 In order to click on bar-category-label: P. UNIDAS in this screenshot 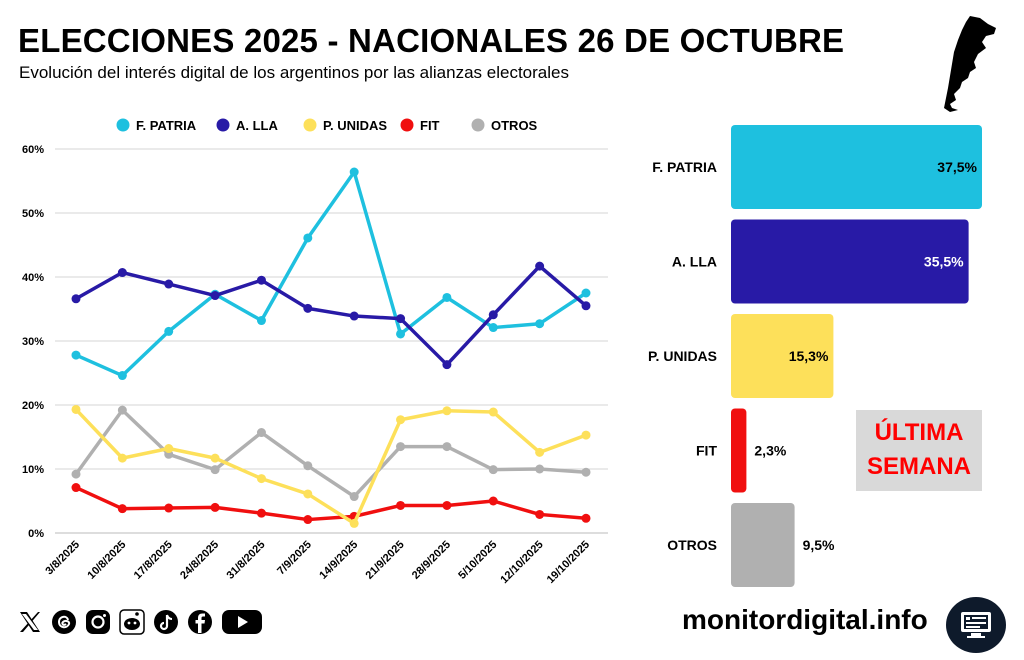, I will do `click(682, 356)`.